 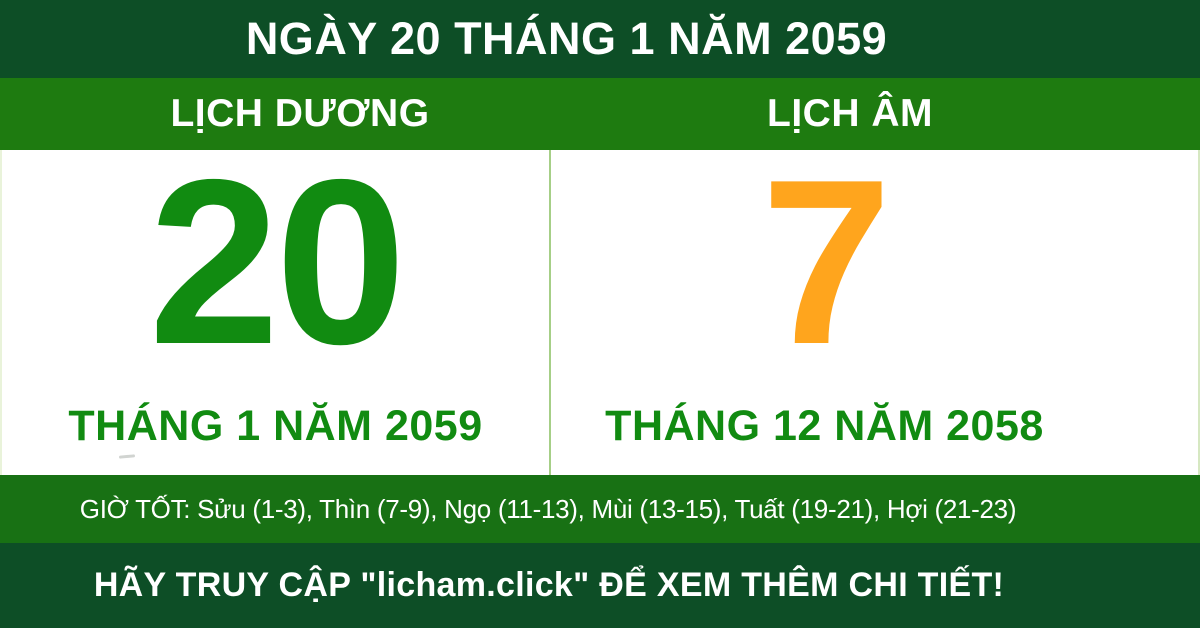 What do you see at coordinates (275, 426) in the screenshot?
I see `solar-month-year: THÁNG 1 NĂM 2059` at bounding box center [275, 426].